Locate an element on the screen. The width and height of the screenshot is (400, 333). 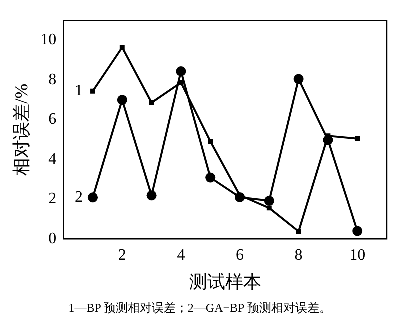
x-tick-label: 10 is located at coordinates (358, 255).